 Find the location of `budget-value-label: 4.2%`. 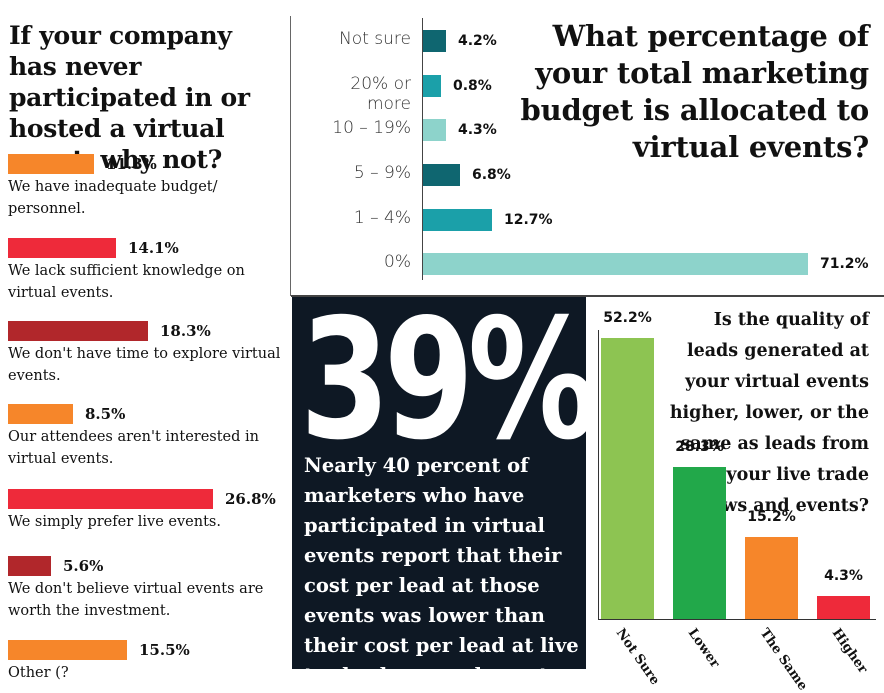

budget-value-label: 4.2% is located at coordinates (477, 41).